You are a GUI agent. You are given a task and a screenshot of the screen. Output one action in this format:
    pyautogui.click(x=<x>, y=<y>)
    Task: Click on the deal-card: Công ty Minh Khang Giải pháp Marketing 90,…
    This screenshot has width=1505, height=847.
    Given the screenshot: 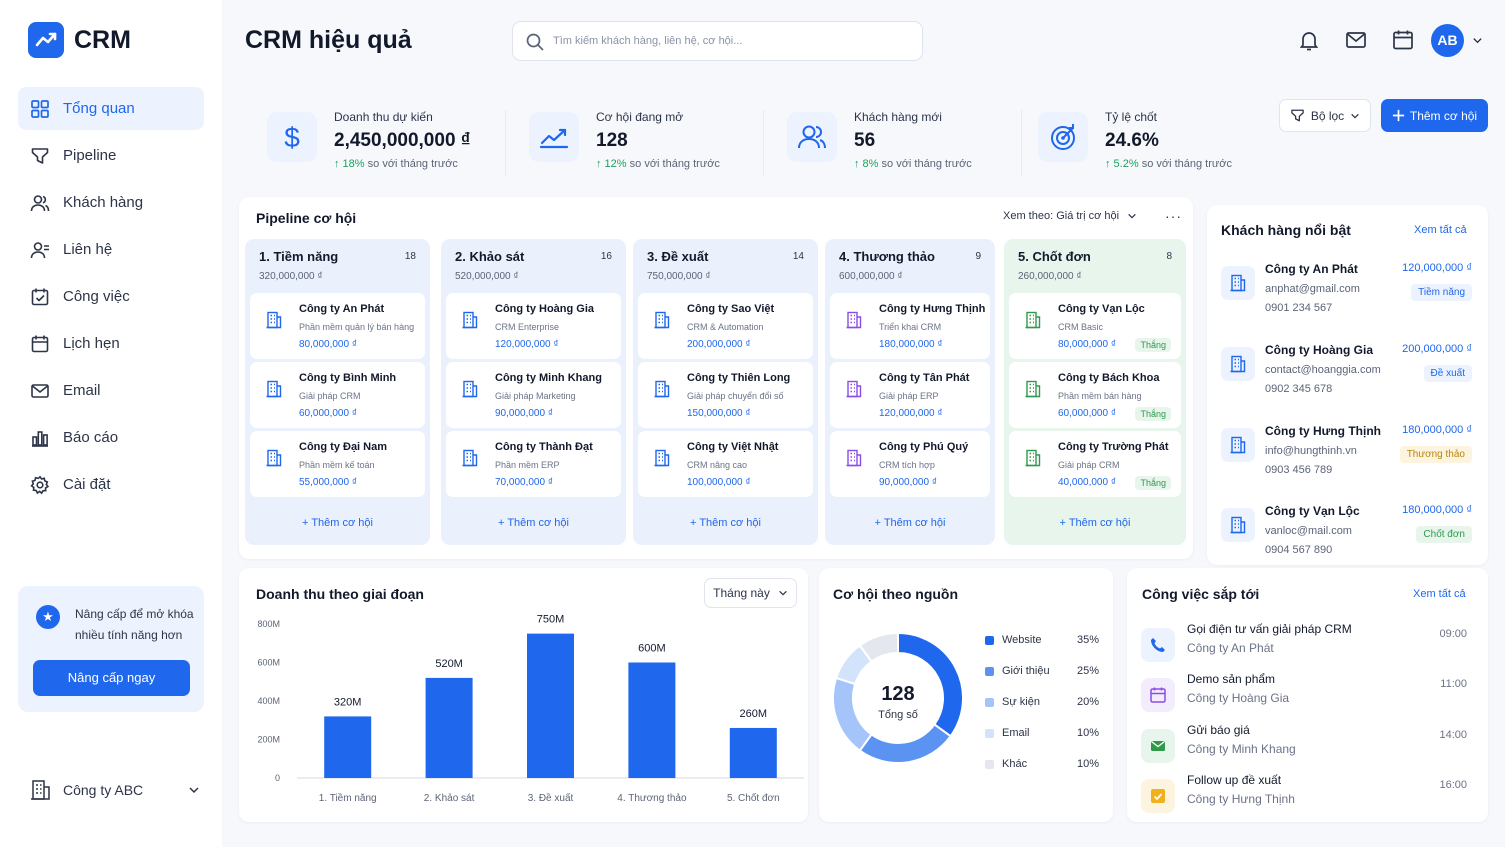 What is the action you would take?
    pyautogui.click(x=533, y=395)
    